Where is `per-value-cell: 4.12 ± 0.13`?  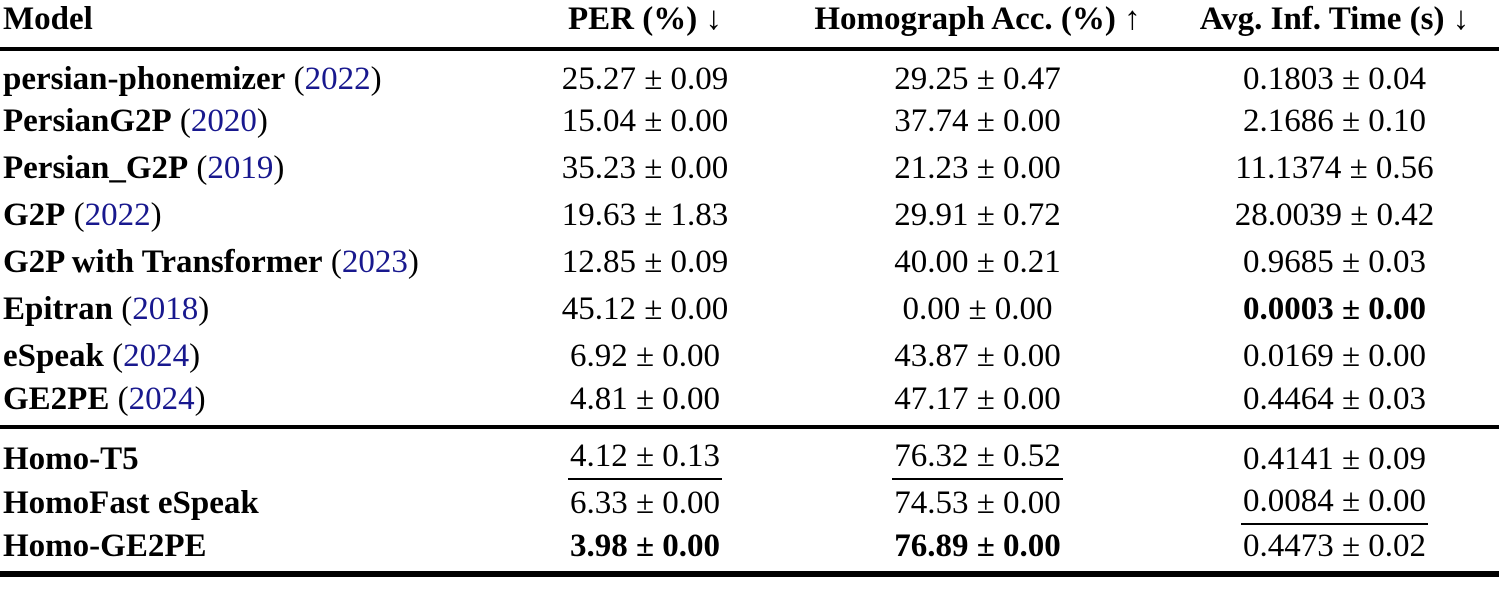 per-value-cell: 4.12 ± 0.13 is located at coordinates (645, 452).